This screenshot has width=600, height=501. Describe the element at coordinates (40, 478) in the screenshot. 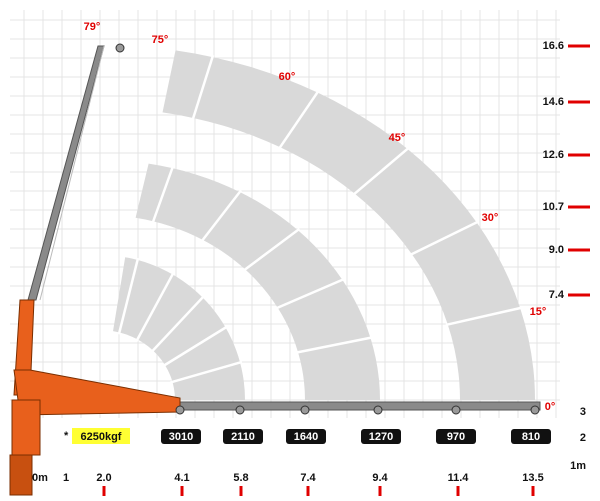

I see `distance-label: 0m` at that location.